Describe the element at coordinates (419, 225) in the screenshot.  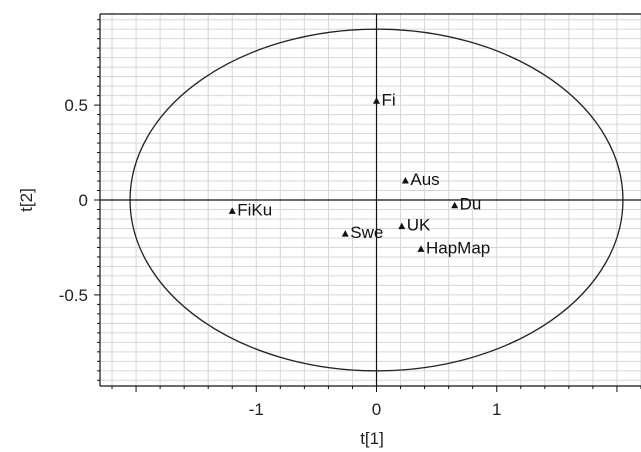
I see `data-point-label: UK` at that location.